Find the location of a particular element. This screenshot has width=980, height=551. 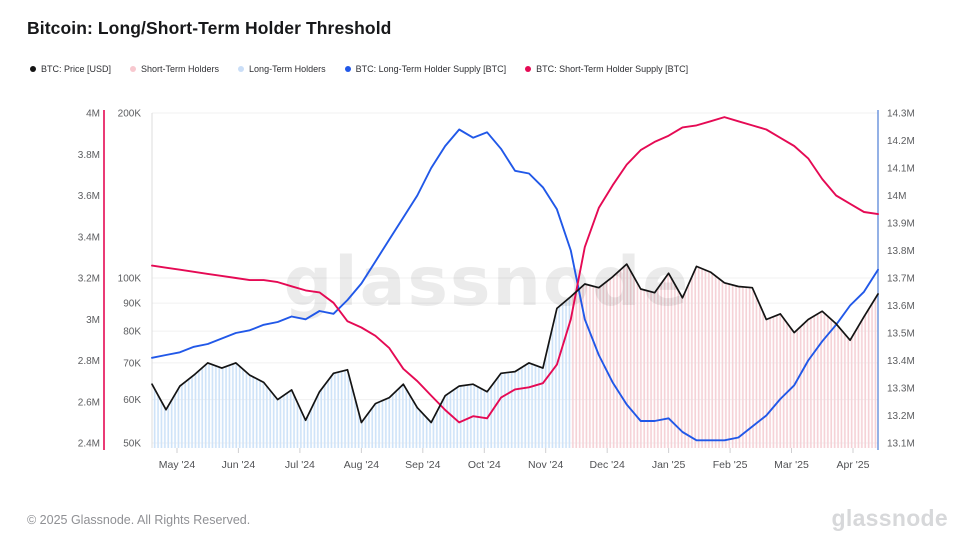

month-label: Jul '24 is located at coordinates (300, 465).